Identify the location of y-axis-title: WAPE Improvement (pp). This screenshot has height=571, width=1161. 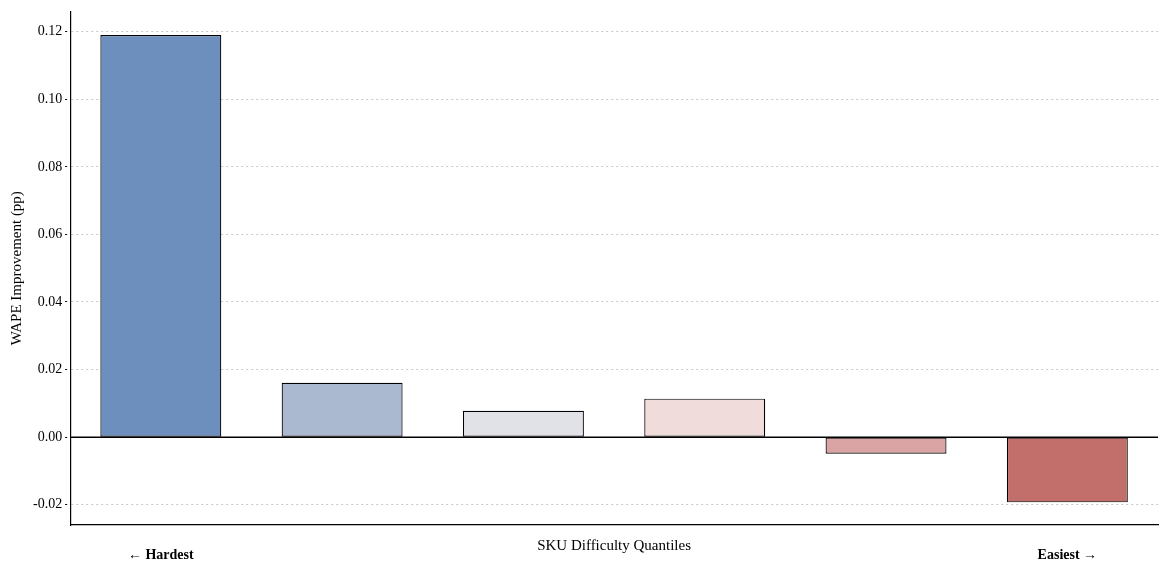
(16, 268).